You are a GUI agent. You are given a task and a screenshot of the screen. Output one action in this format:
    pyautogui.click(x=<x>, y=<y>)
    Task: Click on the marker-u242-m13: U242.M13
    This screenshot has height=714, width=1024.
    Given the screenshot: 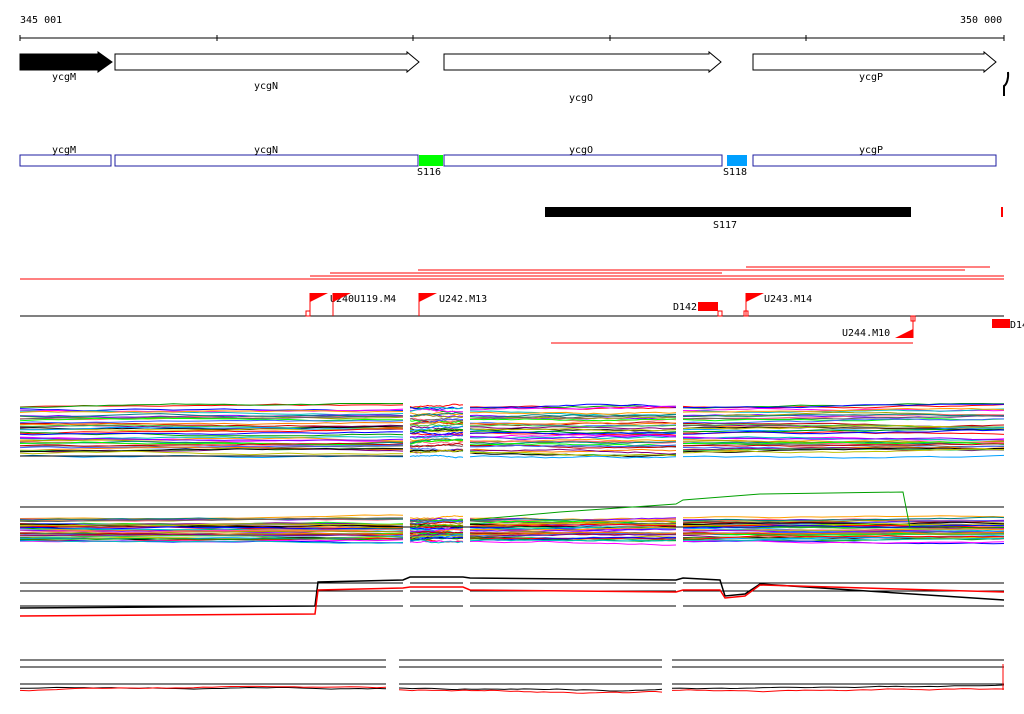 What is the action you would take?
    pyautogui.click(x=452, y=304)
    